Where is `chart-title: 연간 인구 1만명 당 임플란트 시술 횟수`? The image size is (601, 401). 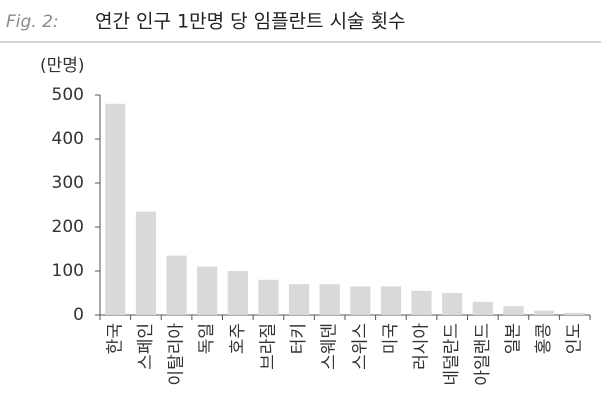 chart-title: 연간 인구 1만명 당 임플란트 시술 횟수 is located at coordinates (250, 22).